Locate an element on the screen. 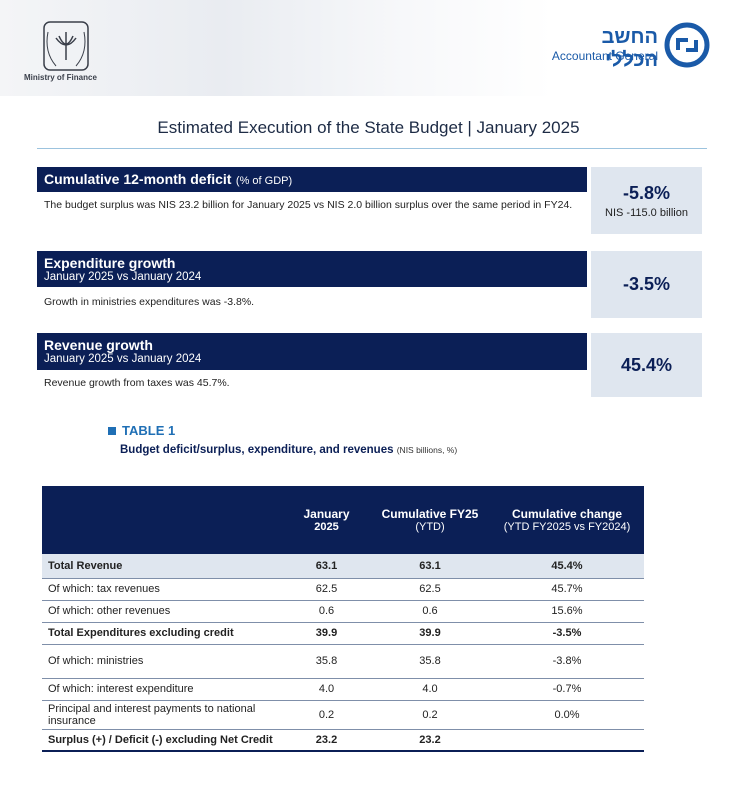 This screenshot has width=737, height=807. cell: 15.6% is located at coordinates (567, 611).